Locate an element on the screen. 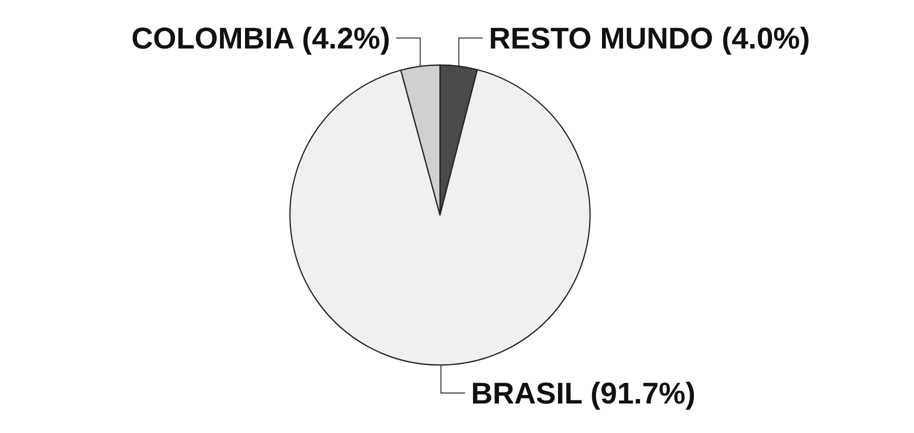 The width and height of the screenshot is (914, 433). slice-label: RESTO MUNDO (4.0%) is located at coordinates (649, 39).